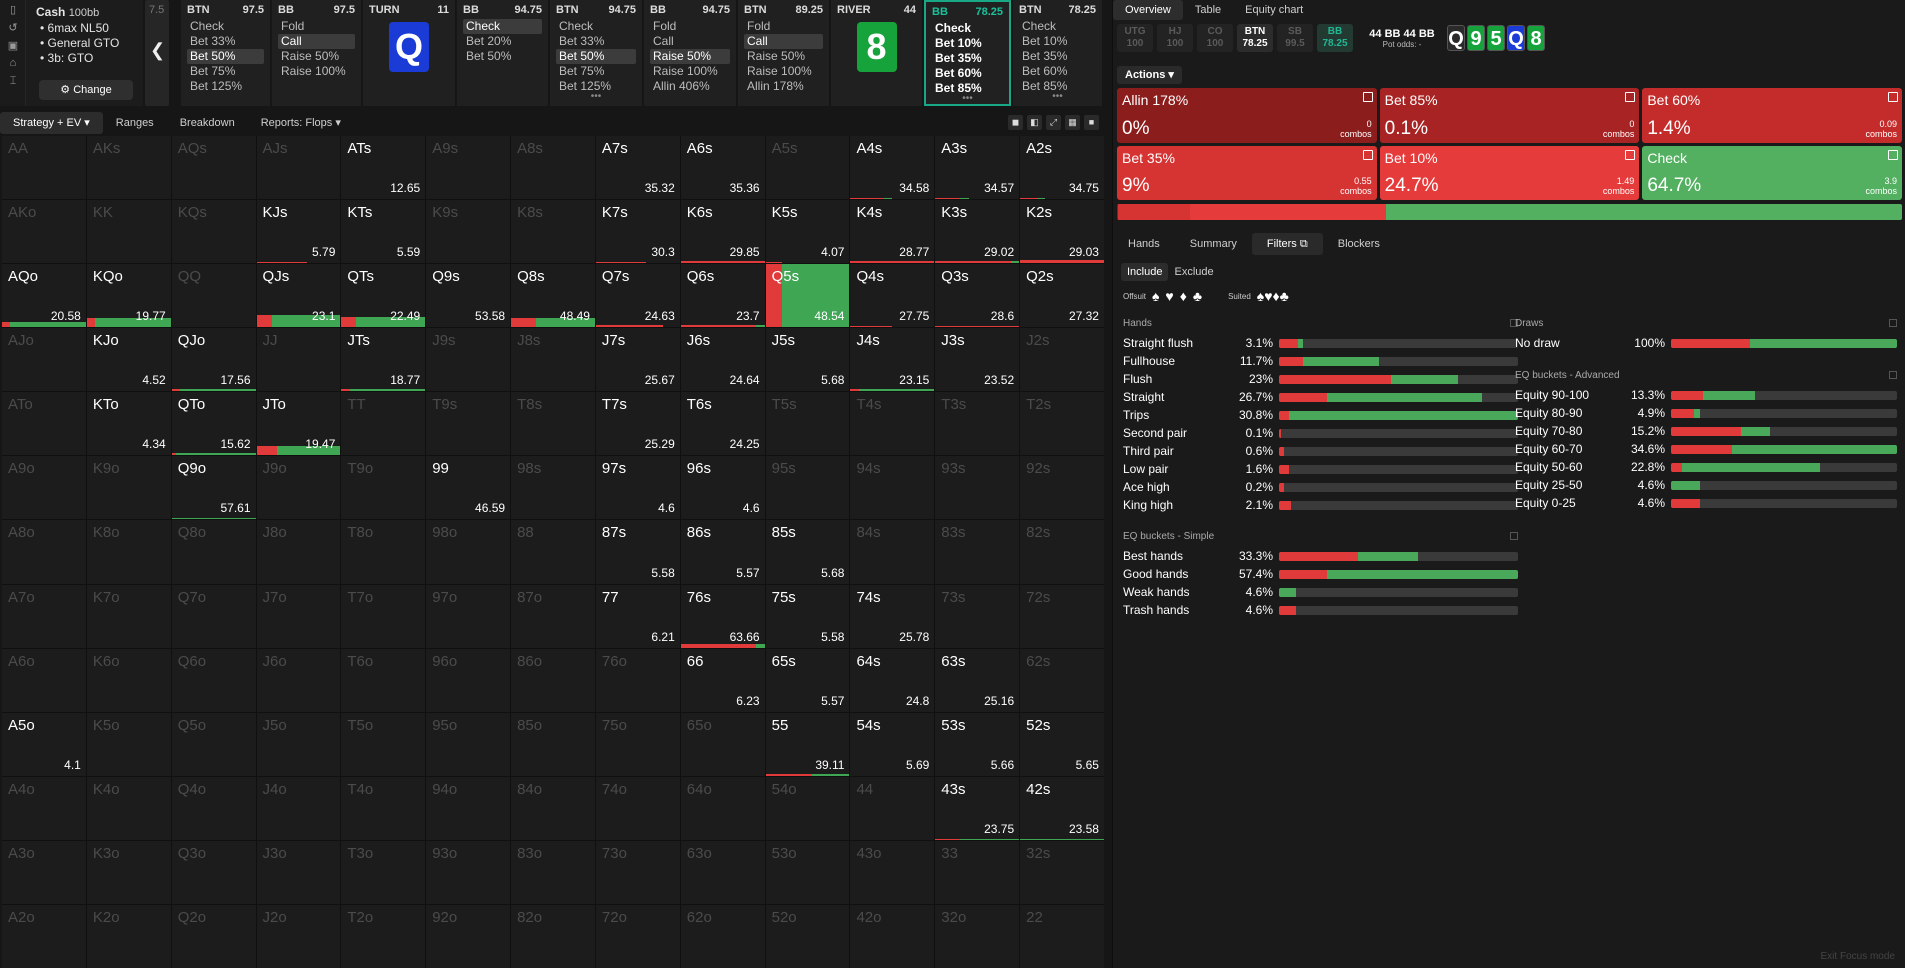  I want to click on hand-cell: 83s, so click(977, 552).